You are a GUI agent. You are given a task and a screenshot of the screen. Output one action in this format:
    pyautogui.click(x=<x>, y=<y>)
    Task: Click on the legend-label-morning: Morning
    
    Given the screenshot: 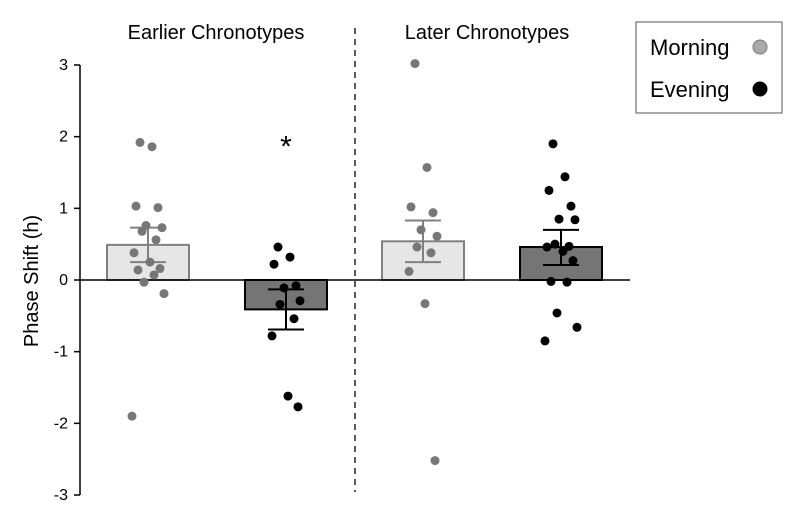 What is the action you would take?
    pyautogui.click(x=689, y=47)
    